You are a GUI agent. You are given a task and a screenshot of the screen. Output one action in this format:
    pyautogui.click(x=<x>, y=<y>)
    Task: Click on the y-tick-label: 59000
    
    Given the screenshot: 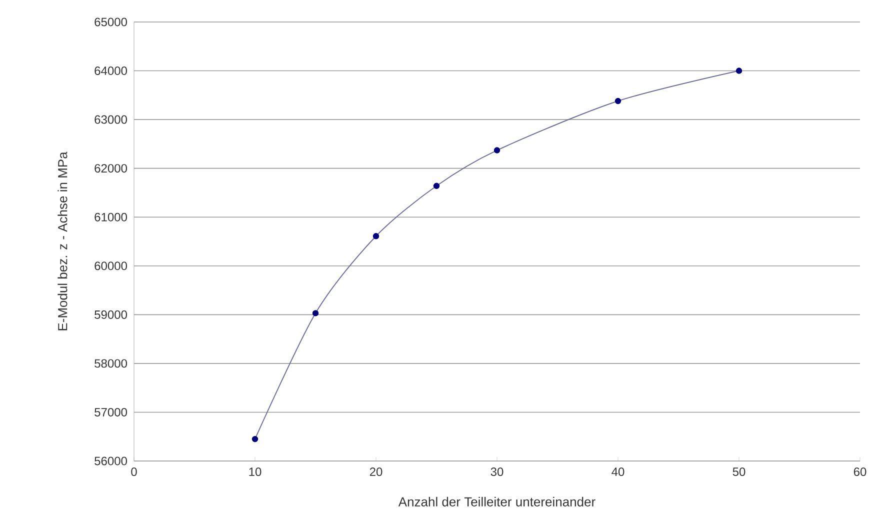 What is the action you would take?
    pyautogui.click(x=110, y=314)
    